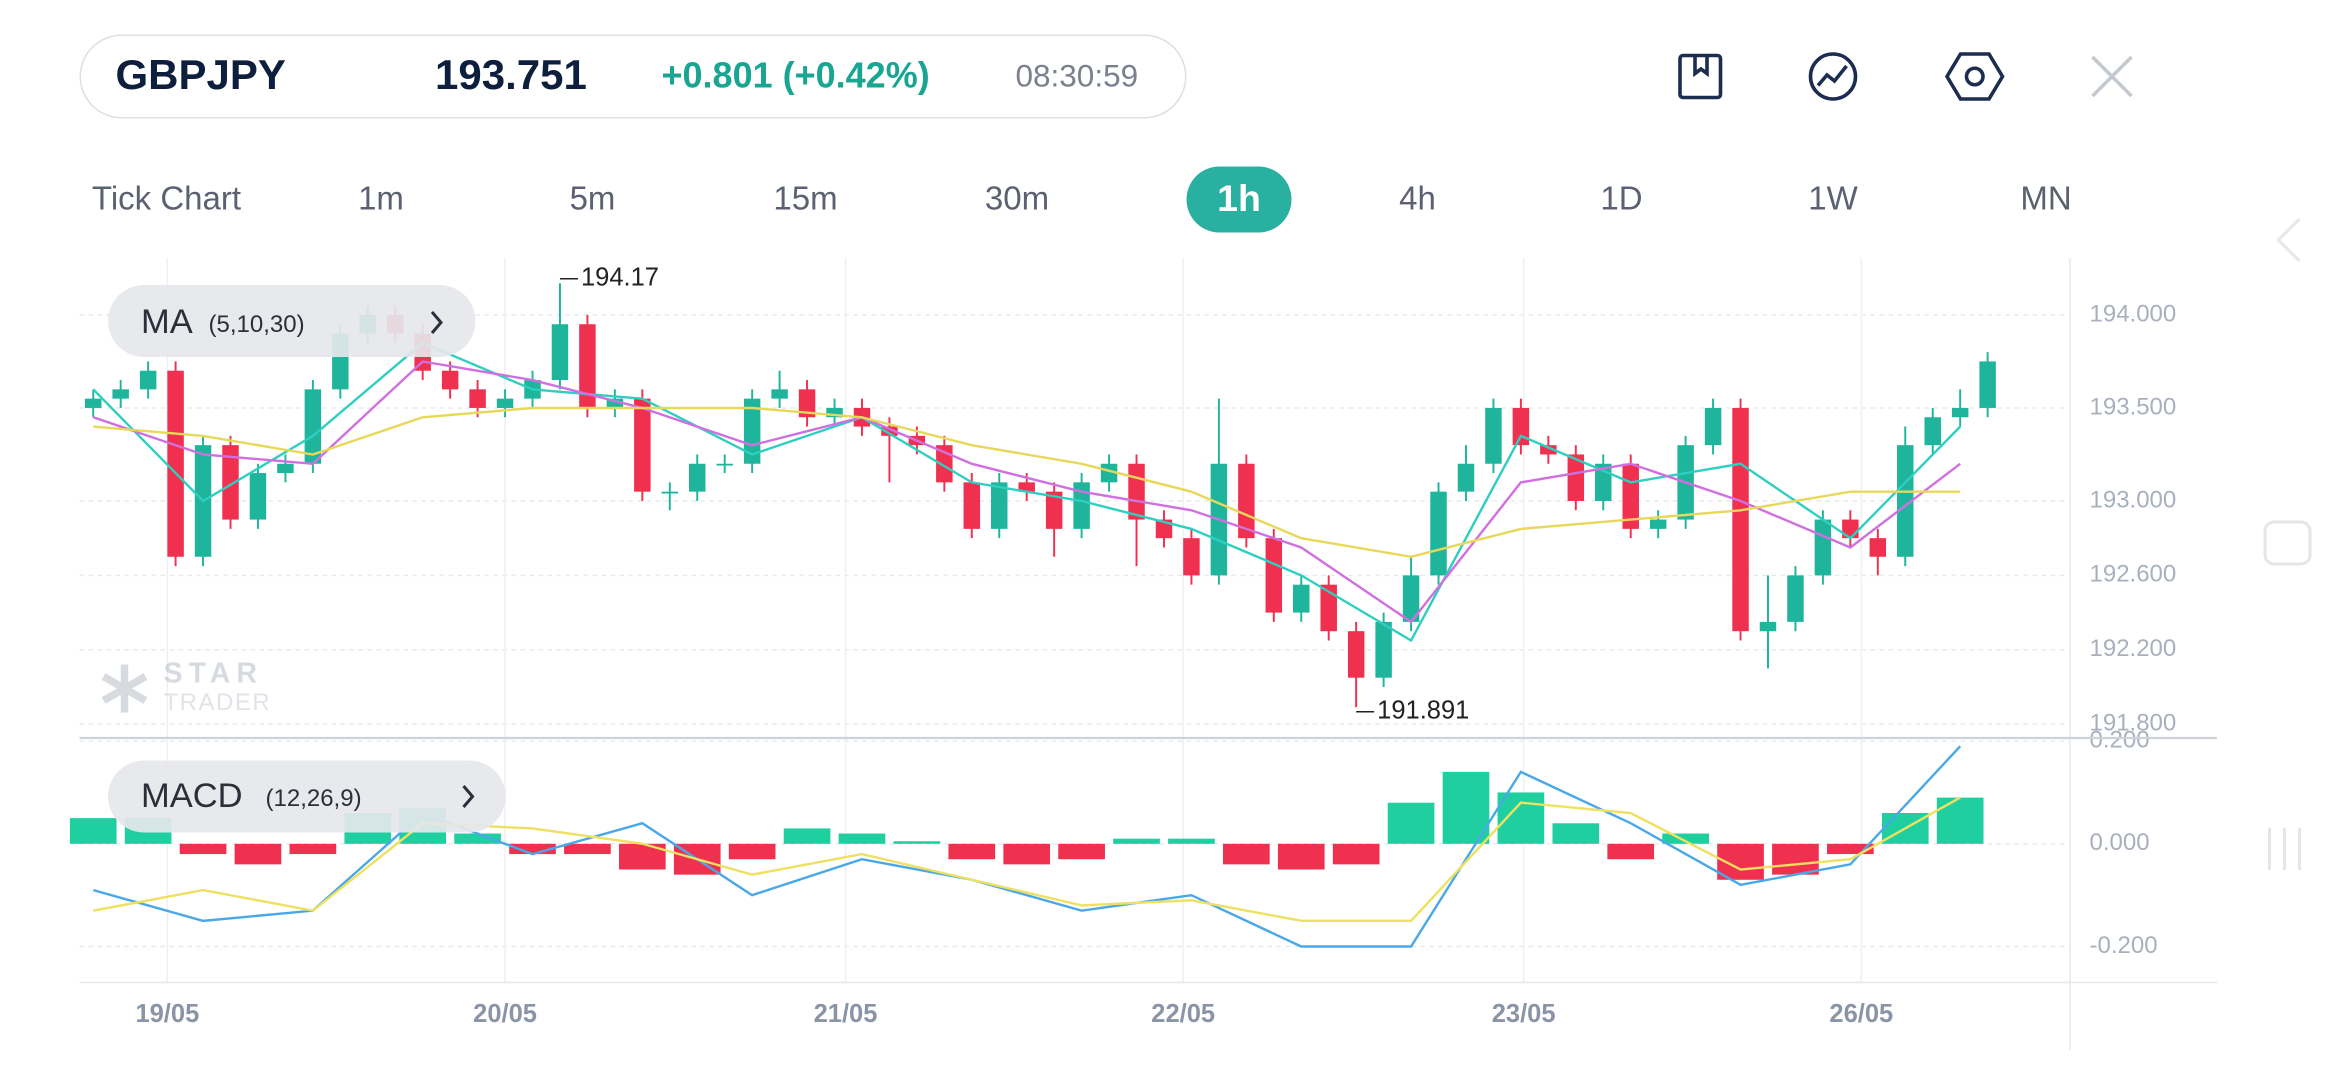 The width and height of the screenshot is (2340, 1080). What do you see at coordinates (593, 198) in the screenshot?
I see `timeframe: 5m` at bounding box center [593, 198].